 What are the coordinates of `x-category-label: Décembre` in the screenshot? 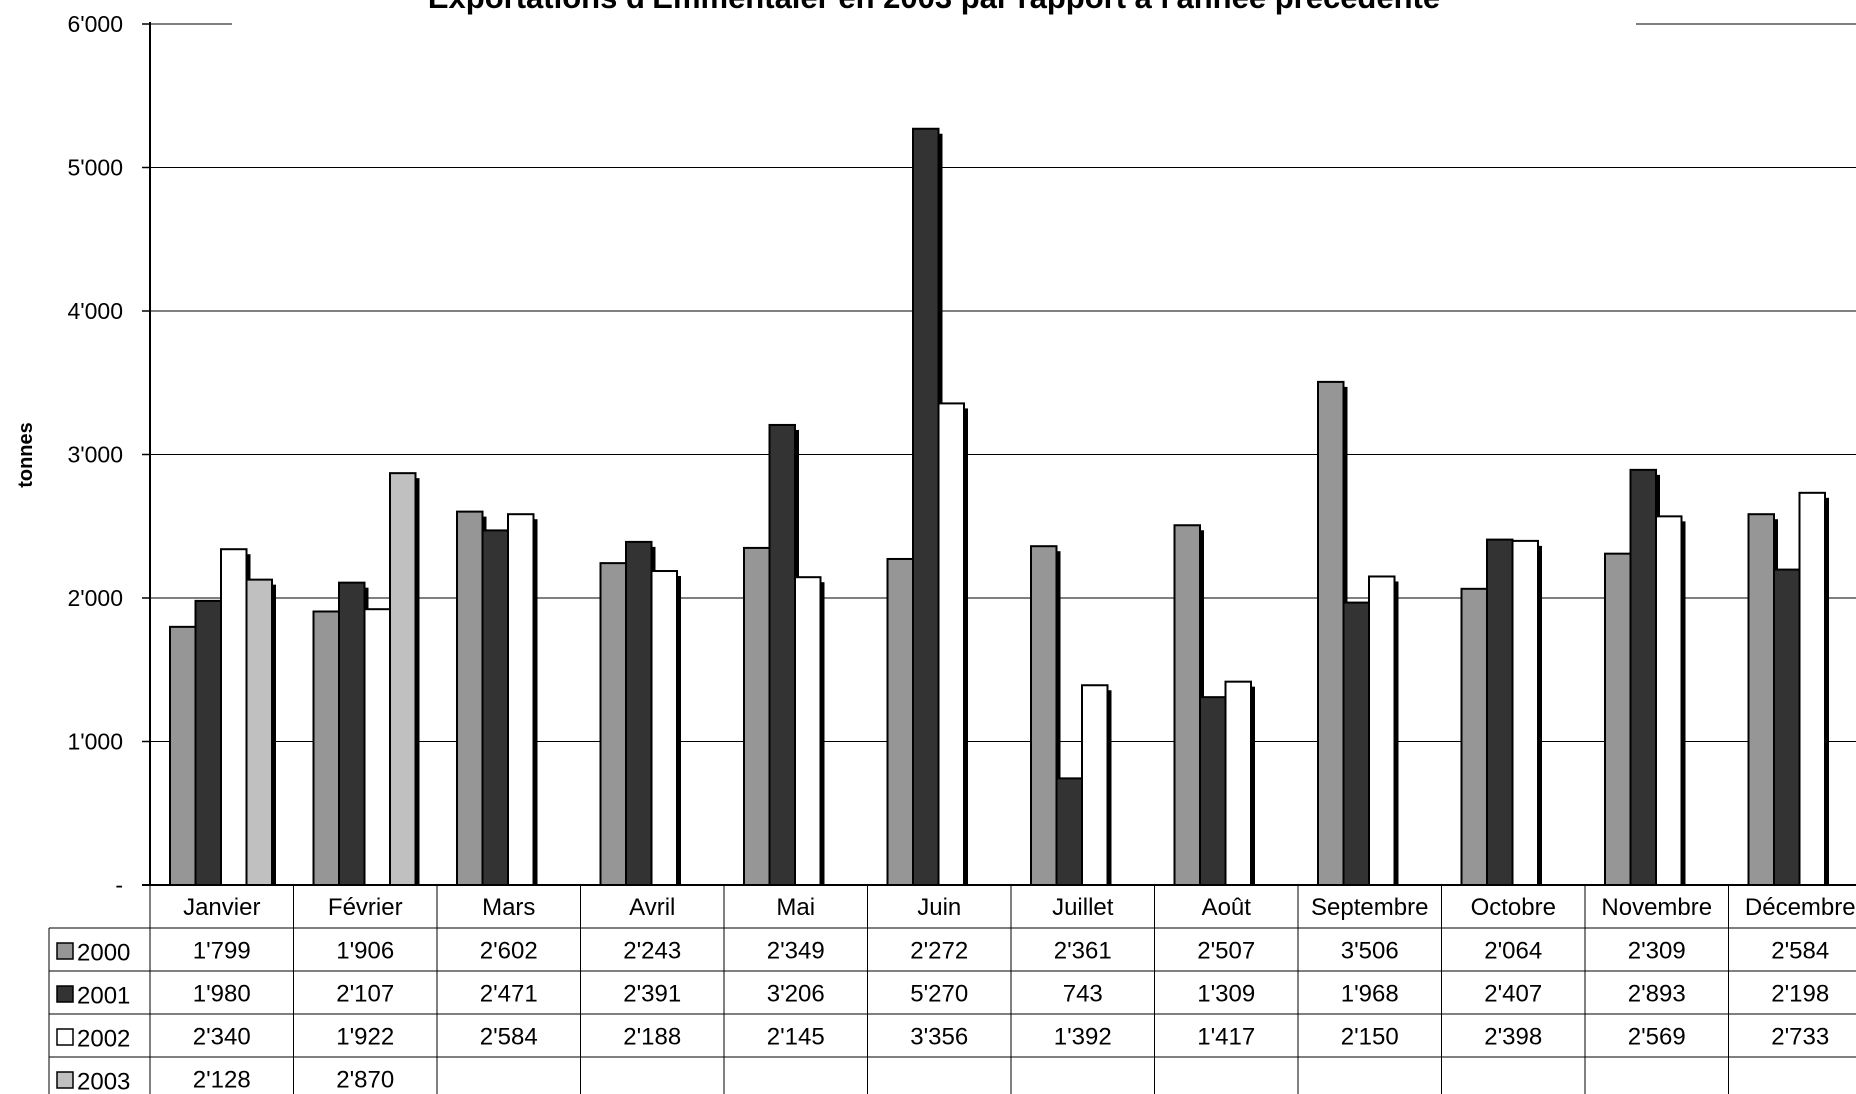 It's located at (1800, 907).